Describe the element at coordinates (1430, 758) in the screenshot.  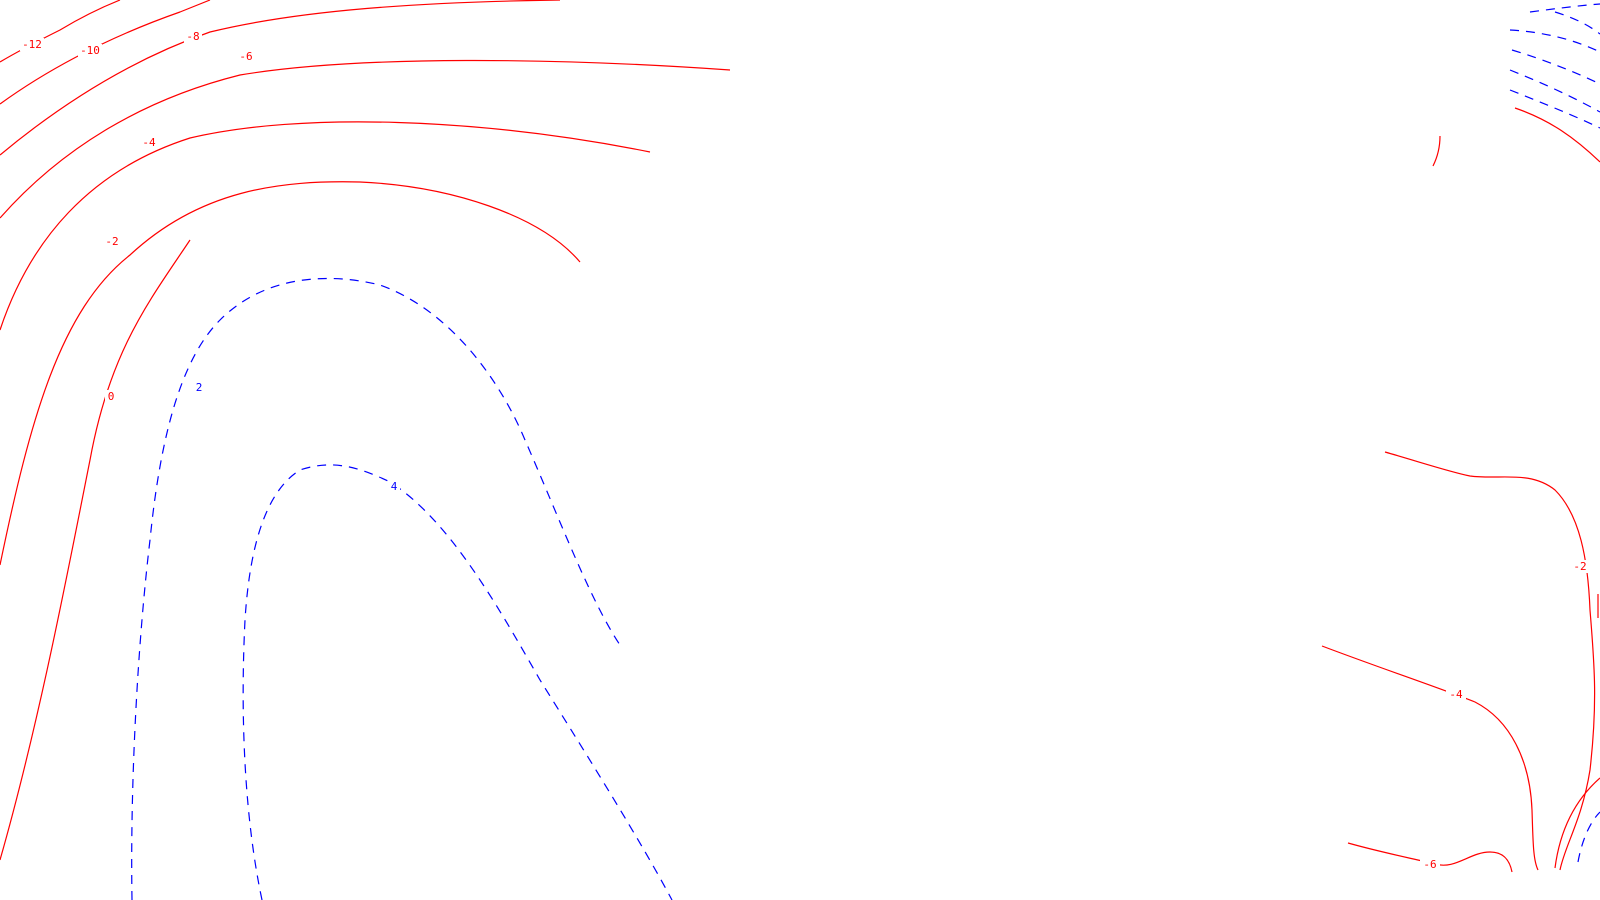
I see `contour-line-right-m4` at that location.